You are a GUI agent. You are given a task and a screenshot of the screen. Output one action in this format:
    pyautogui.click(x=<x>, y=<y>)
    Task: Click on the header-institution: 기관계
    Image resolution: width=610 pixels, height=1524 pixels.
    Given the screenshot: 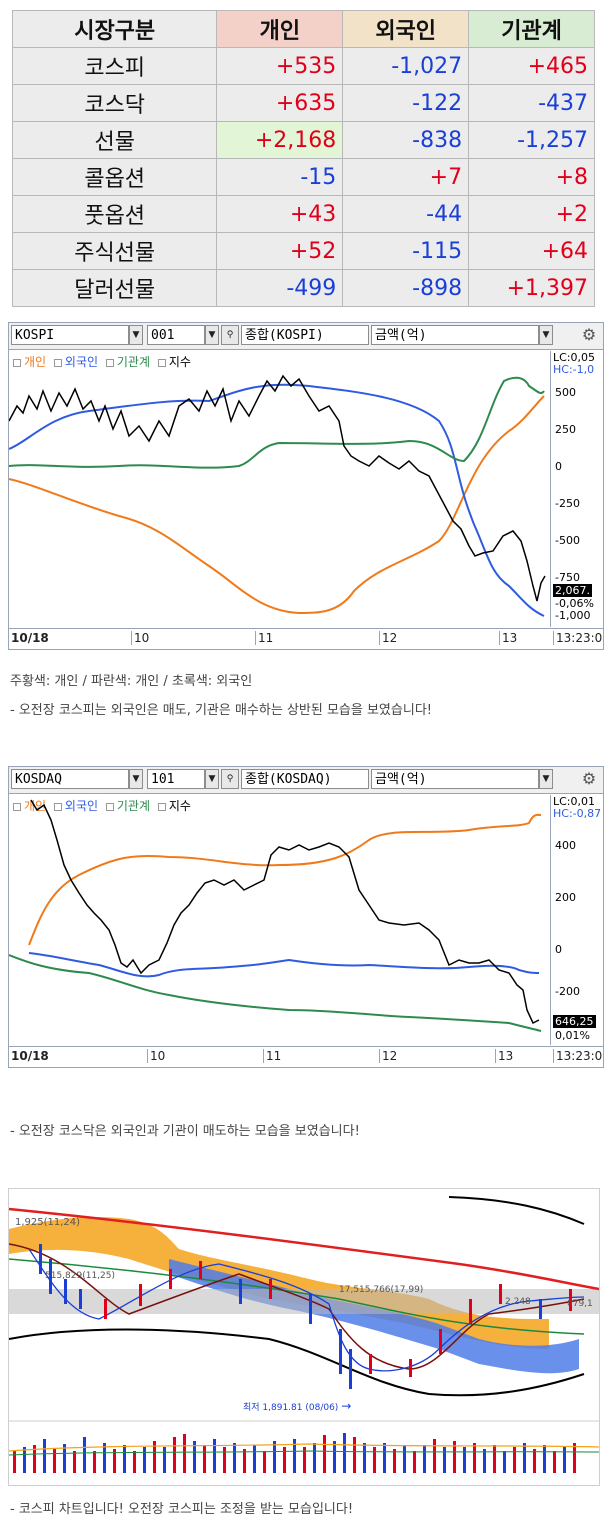 What is the action you would take?
    pyautogui.click(x=531, y=29)
    